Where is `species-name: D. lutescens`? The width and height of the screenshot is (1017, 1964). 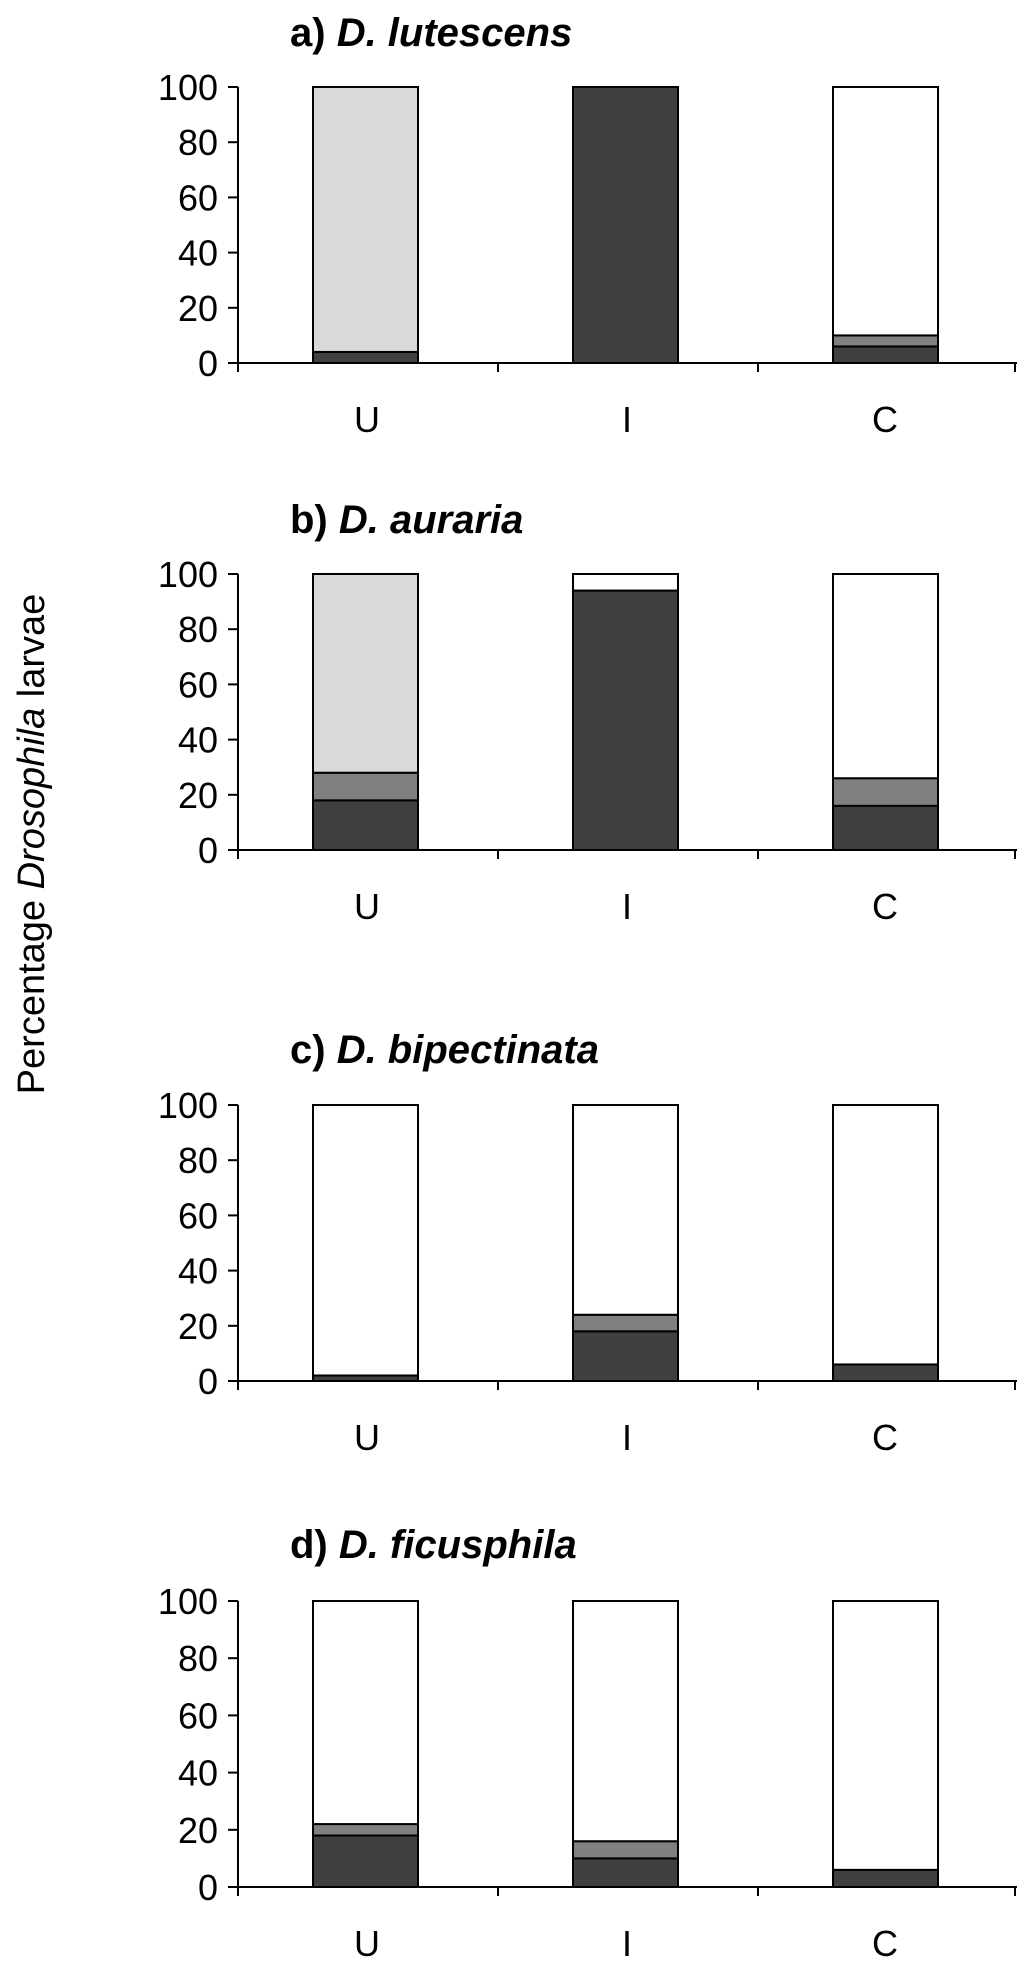 species-name: D. lutescens is located at coordinates (455, 33).